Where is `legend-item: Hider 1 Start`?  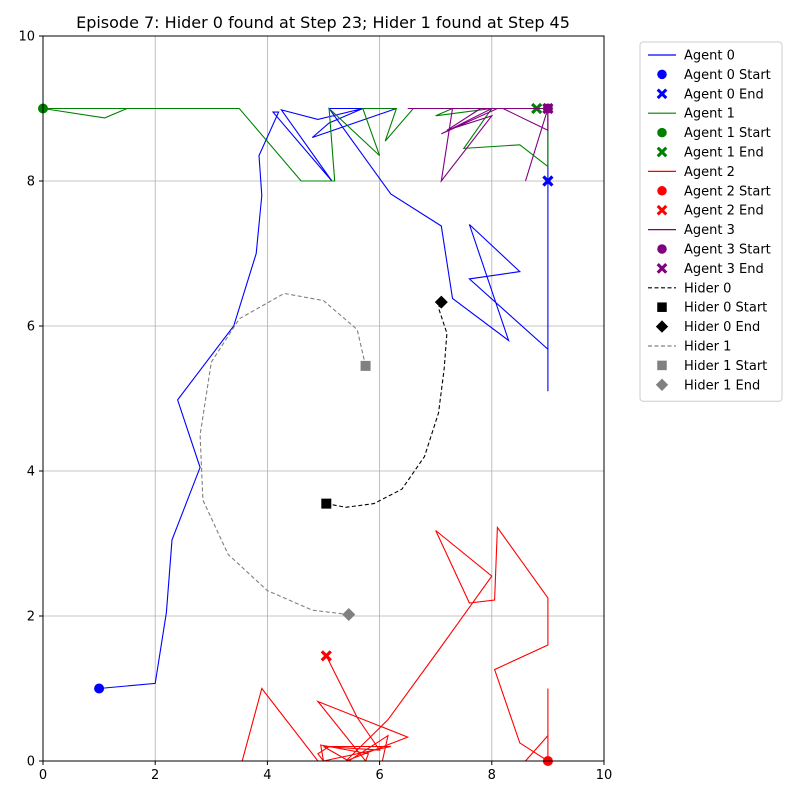 legend-item: Hider 1 Start is located at coordinates (712, 366).